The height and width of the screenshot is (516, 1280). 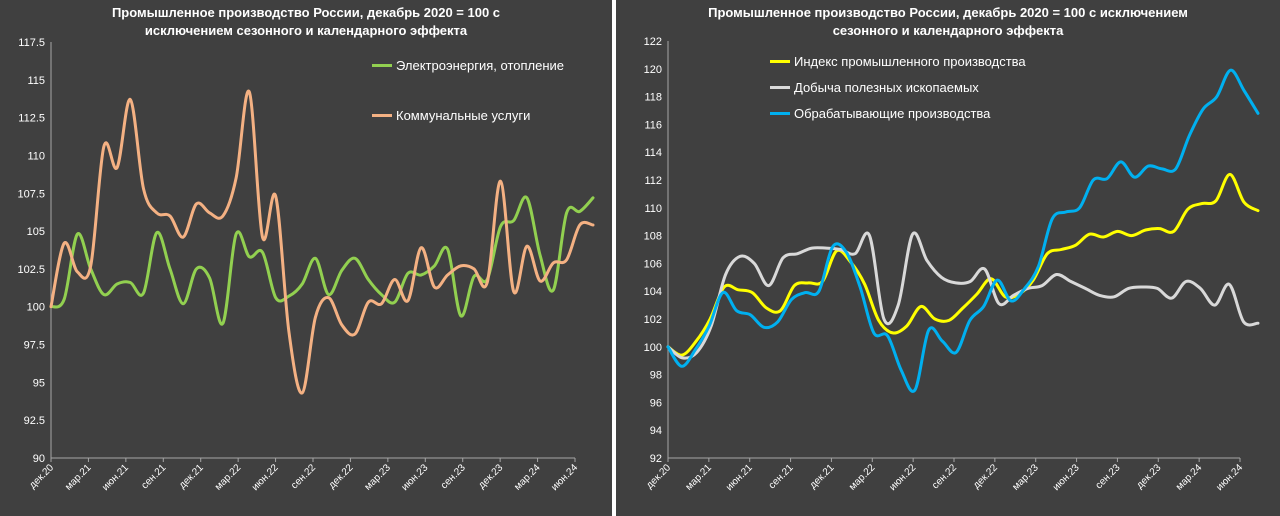 What do you see at coordinates (944, 476) in the screenshot?
I see `x-tick-label-right: сен.22` at bounding box center [944, 476].